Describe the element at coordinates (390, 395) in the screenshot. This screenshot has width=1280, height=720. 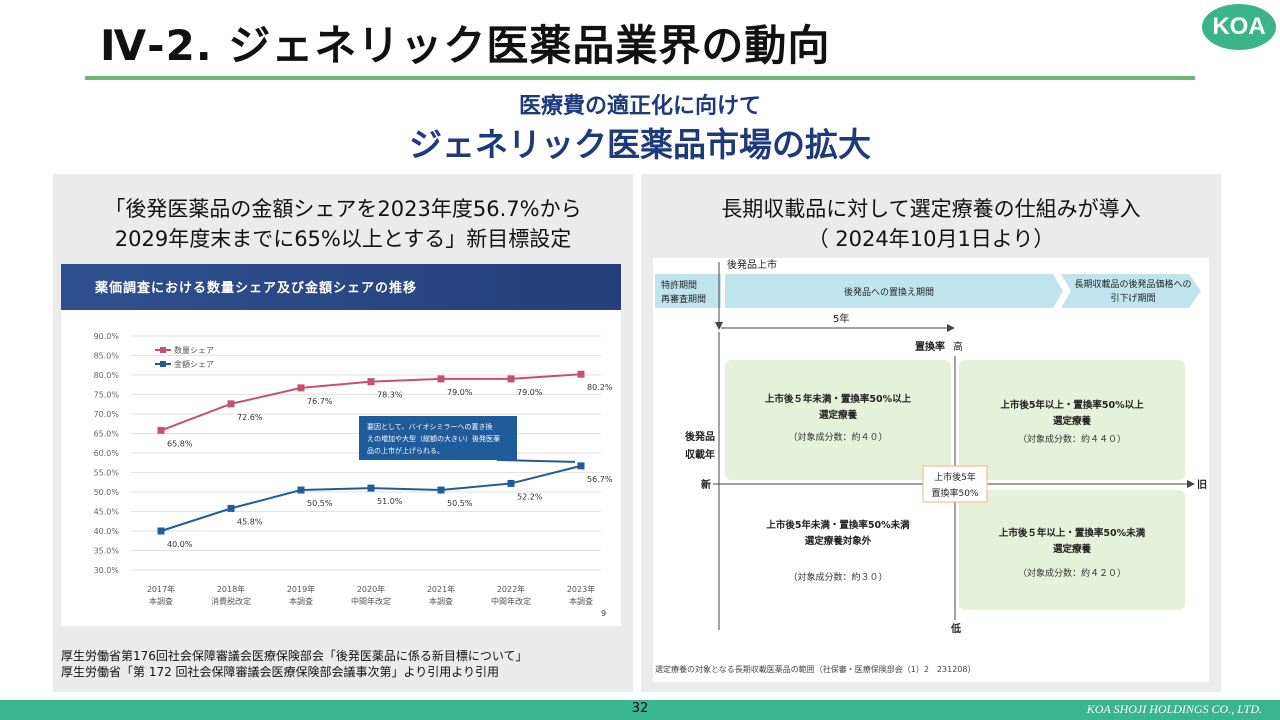
I see `data-label: 78.3%` at that location.